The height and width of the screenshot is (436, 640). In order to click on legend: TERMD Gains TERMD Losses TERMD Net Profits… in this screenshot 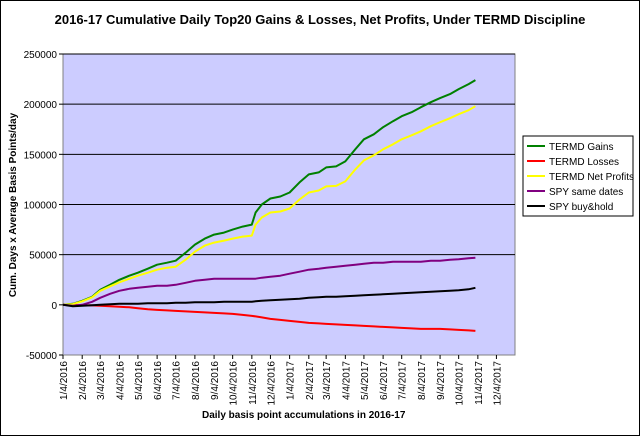, I will do `click(578, 176)`.